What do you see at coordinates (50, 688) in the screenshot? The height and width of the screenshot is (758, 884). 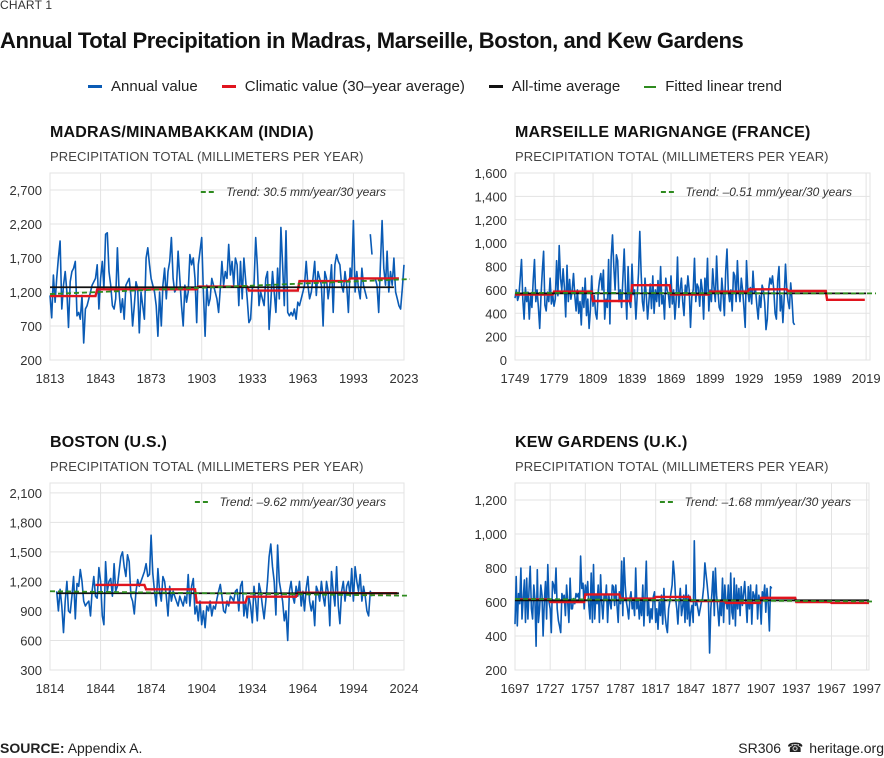 I see `x-tick-label: 1814` at bounding box center [50, 688].